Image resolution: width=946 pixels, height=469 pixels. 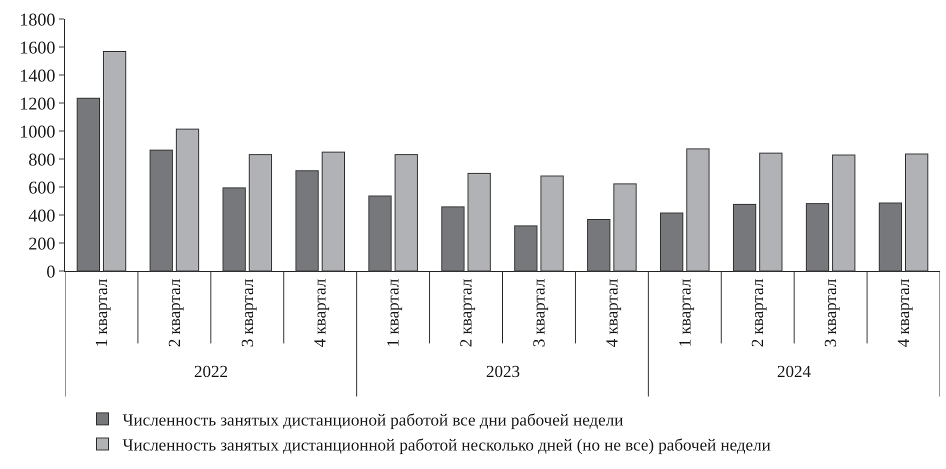 I want to click on y-tick-label: 1800, so click(x=37, y=19).